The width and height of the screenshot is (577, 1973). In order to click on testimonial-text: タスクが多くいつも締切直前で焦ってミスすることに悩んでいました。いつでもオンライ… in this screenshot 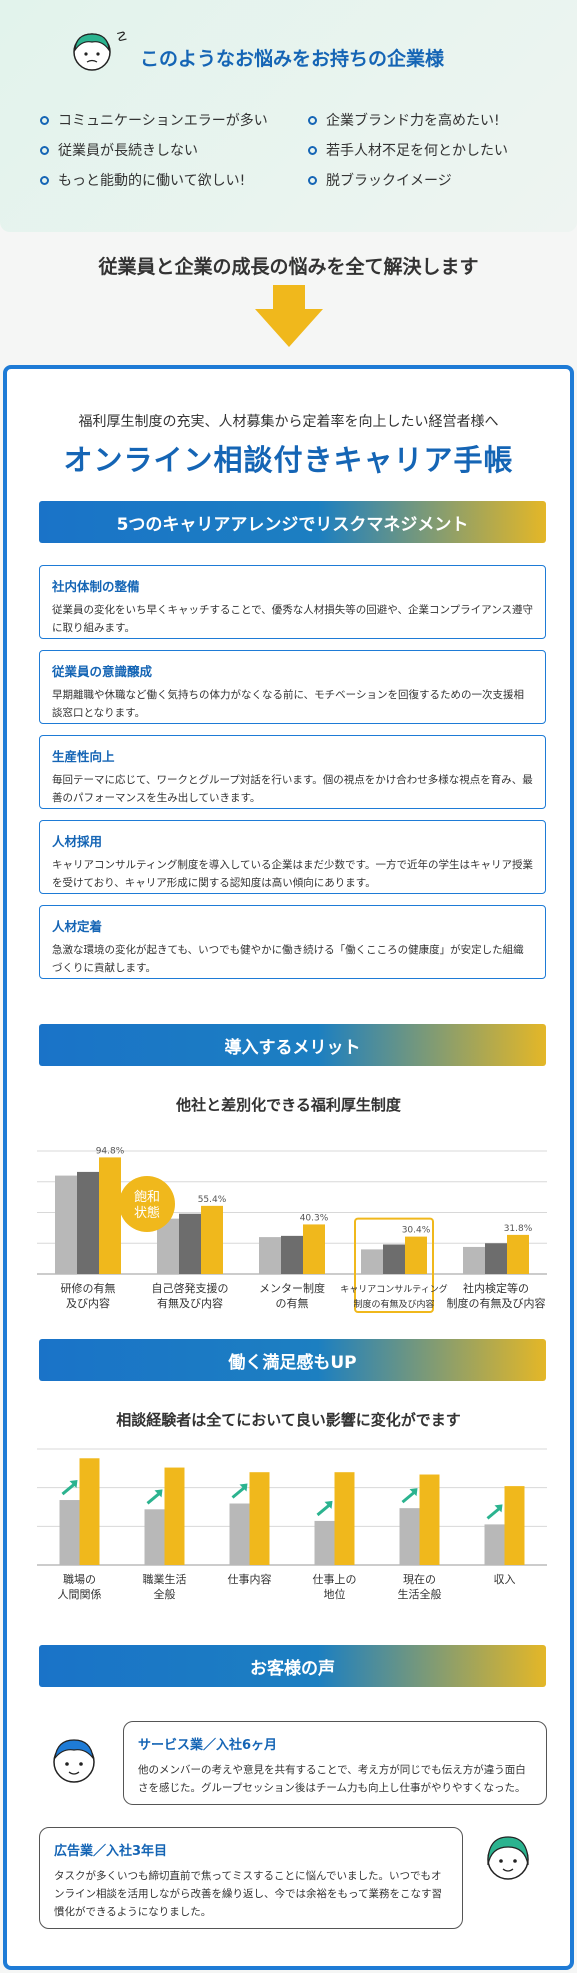, I will do `click(248, 1894)`.